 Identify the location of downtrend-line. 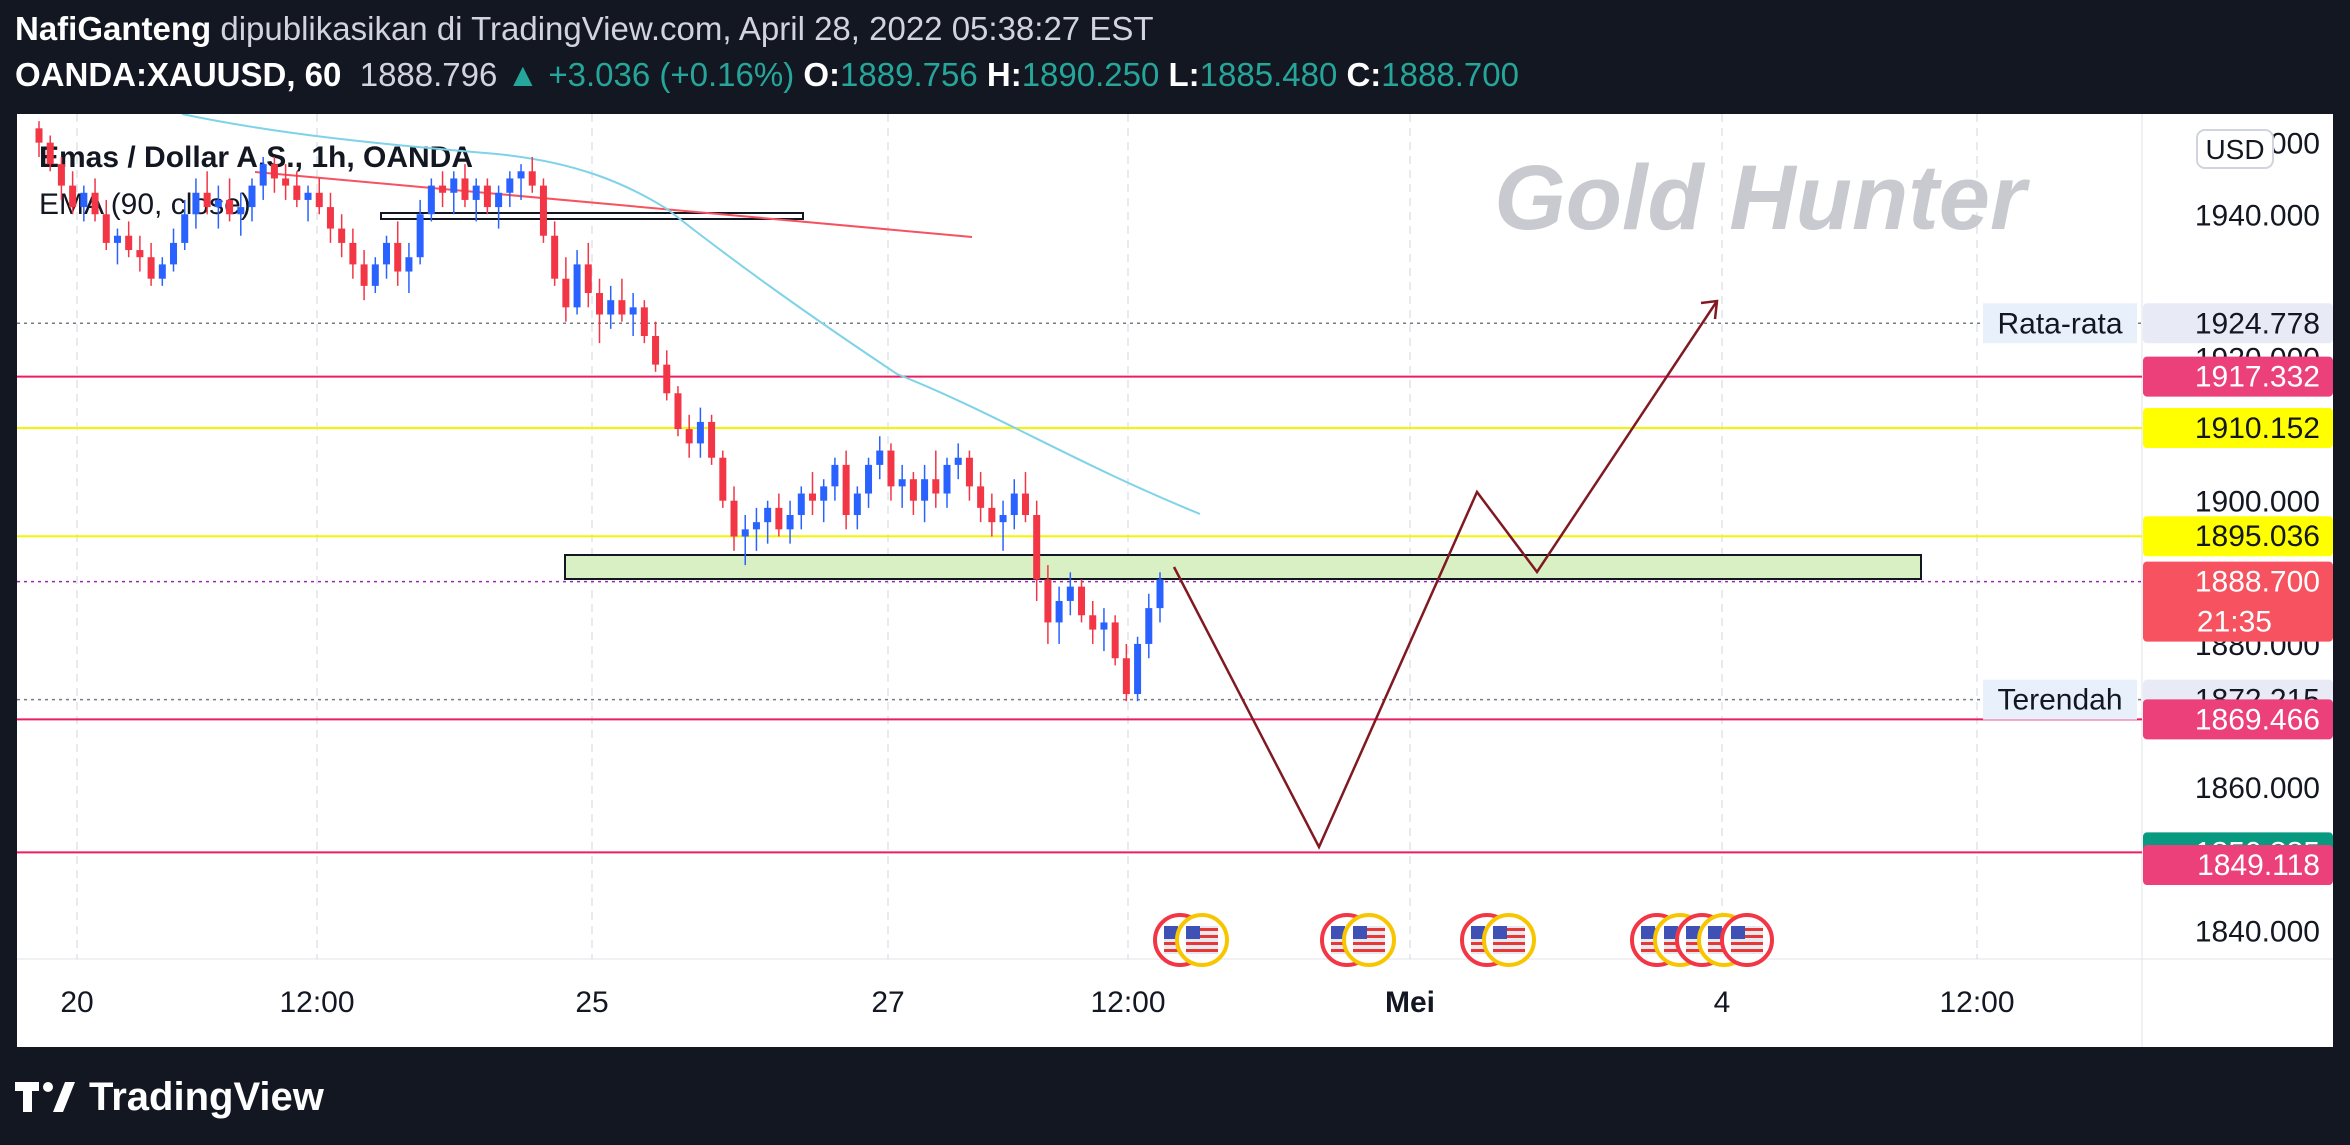
(613, 204).